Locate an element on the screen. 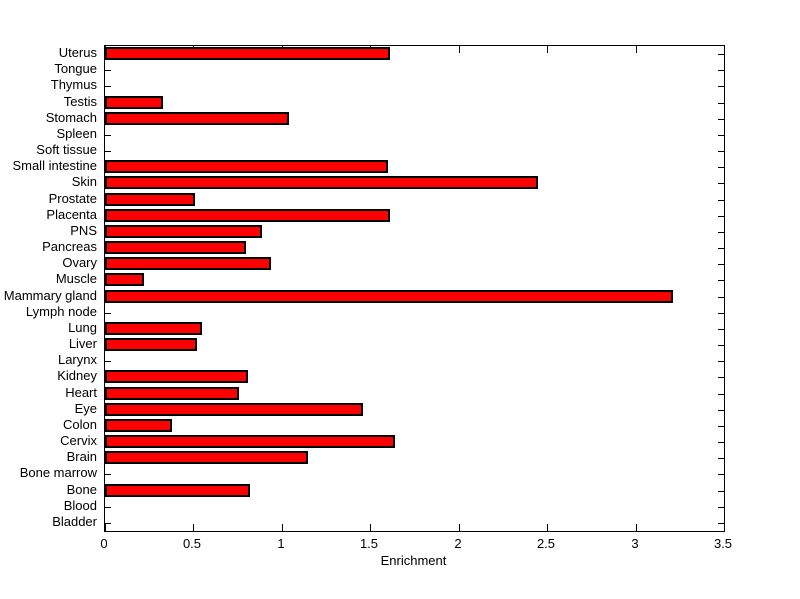 The width and height of the screenshot is (800, 599). bar-liver is located at coordinates (151, 344).